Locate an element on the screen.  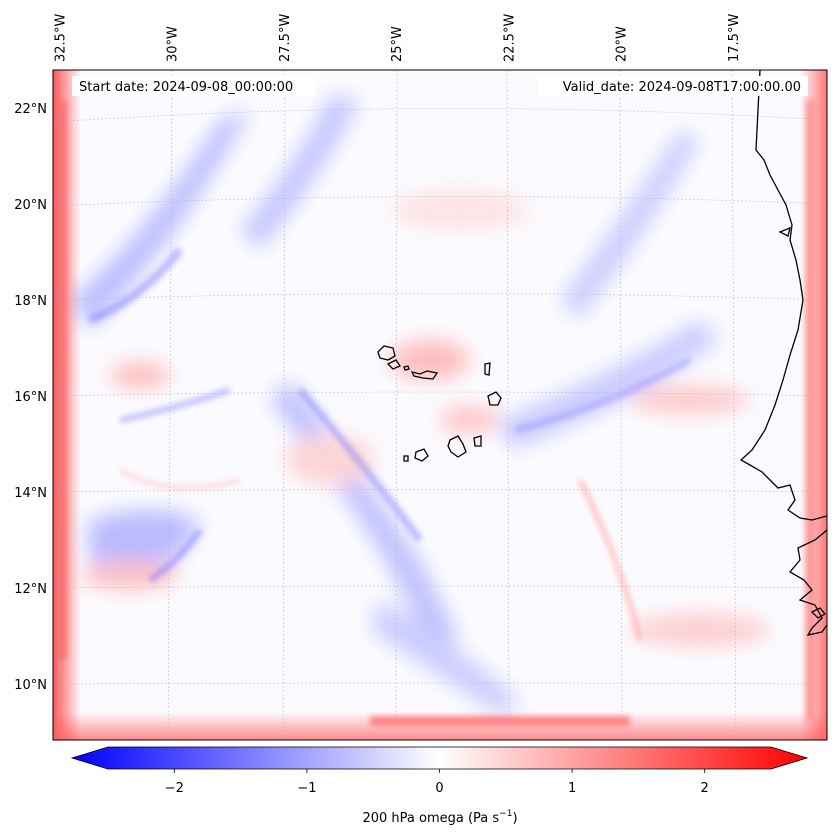
island-boa-vista is located at coordinates (494, 398).